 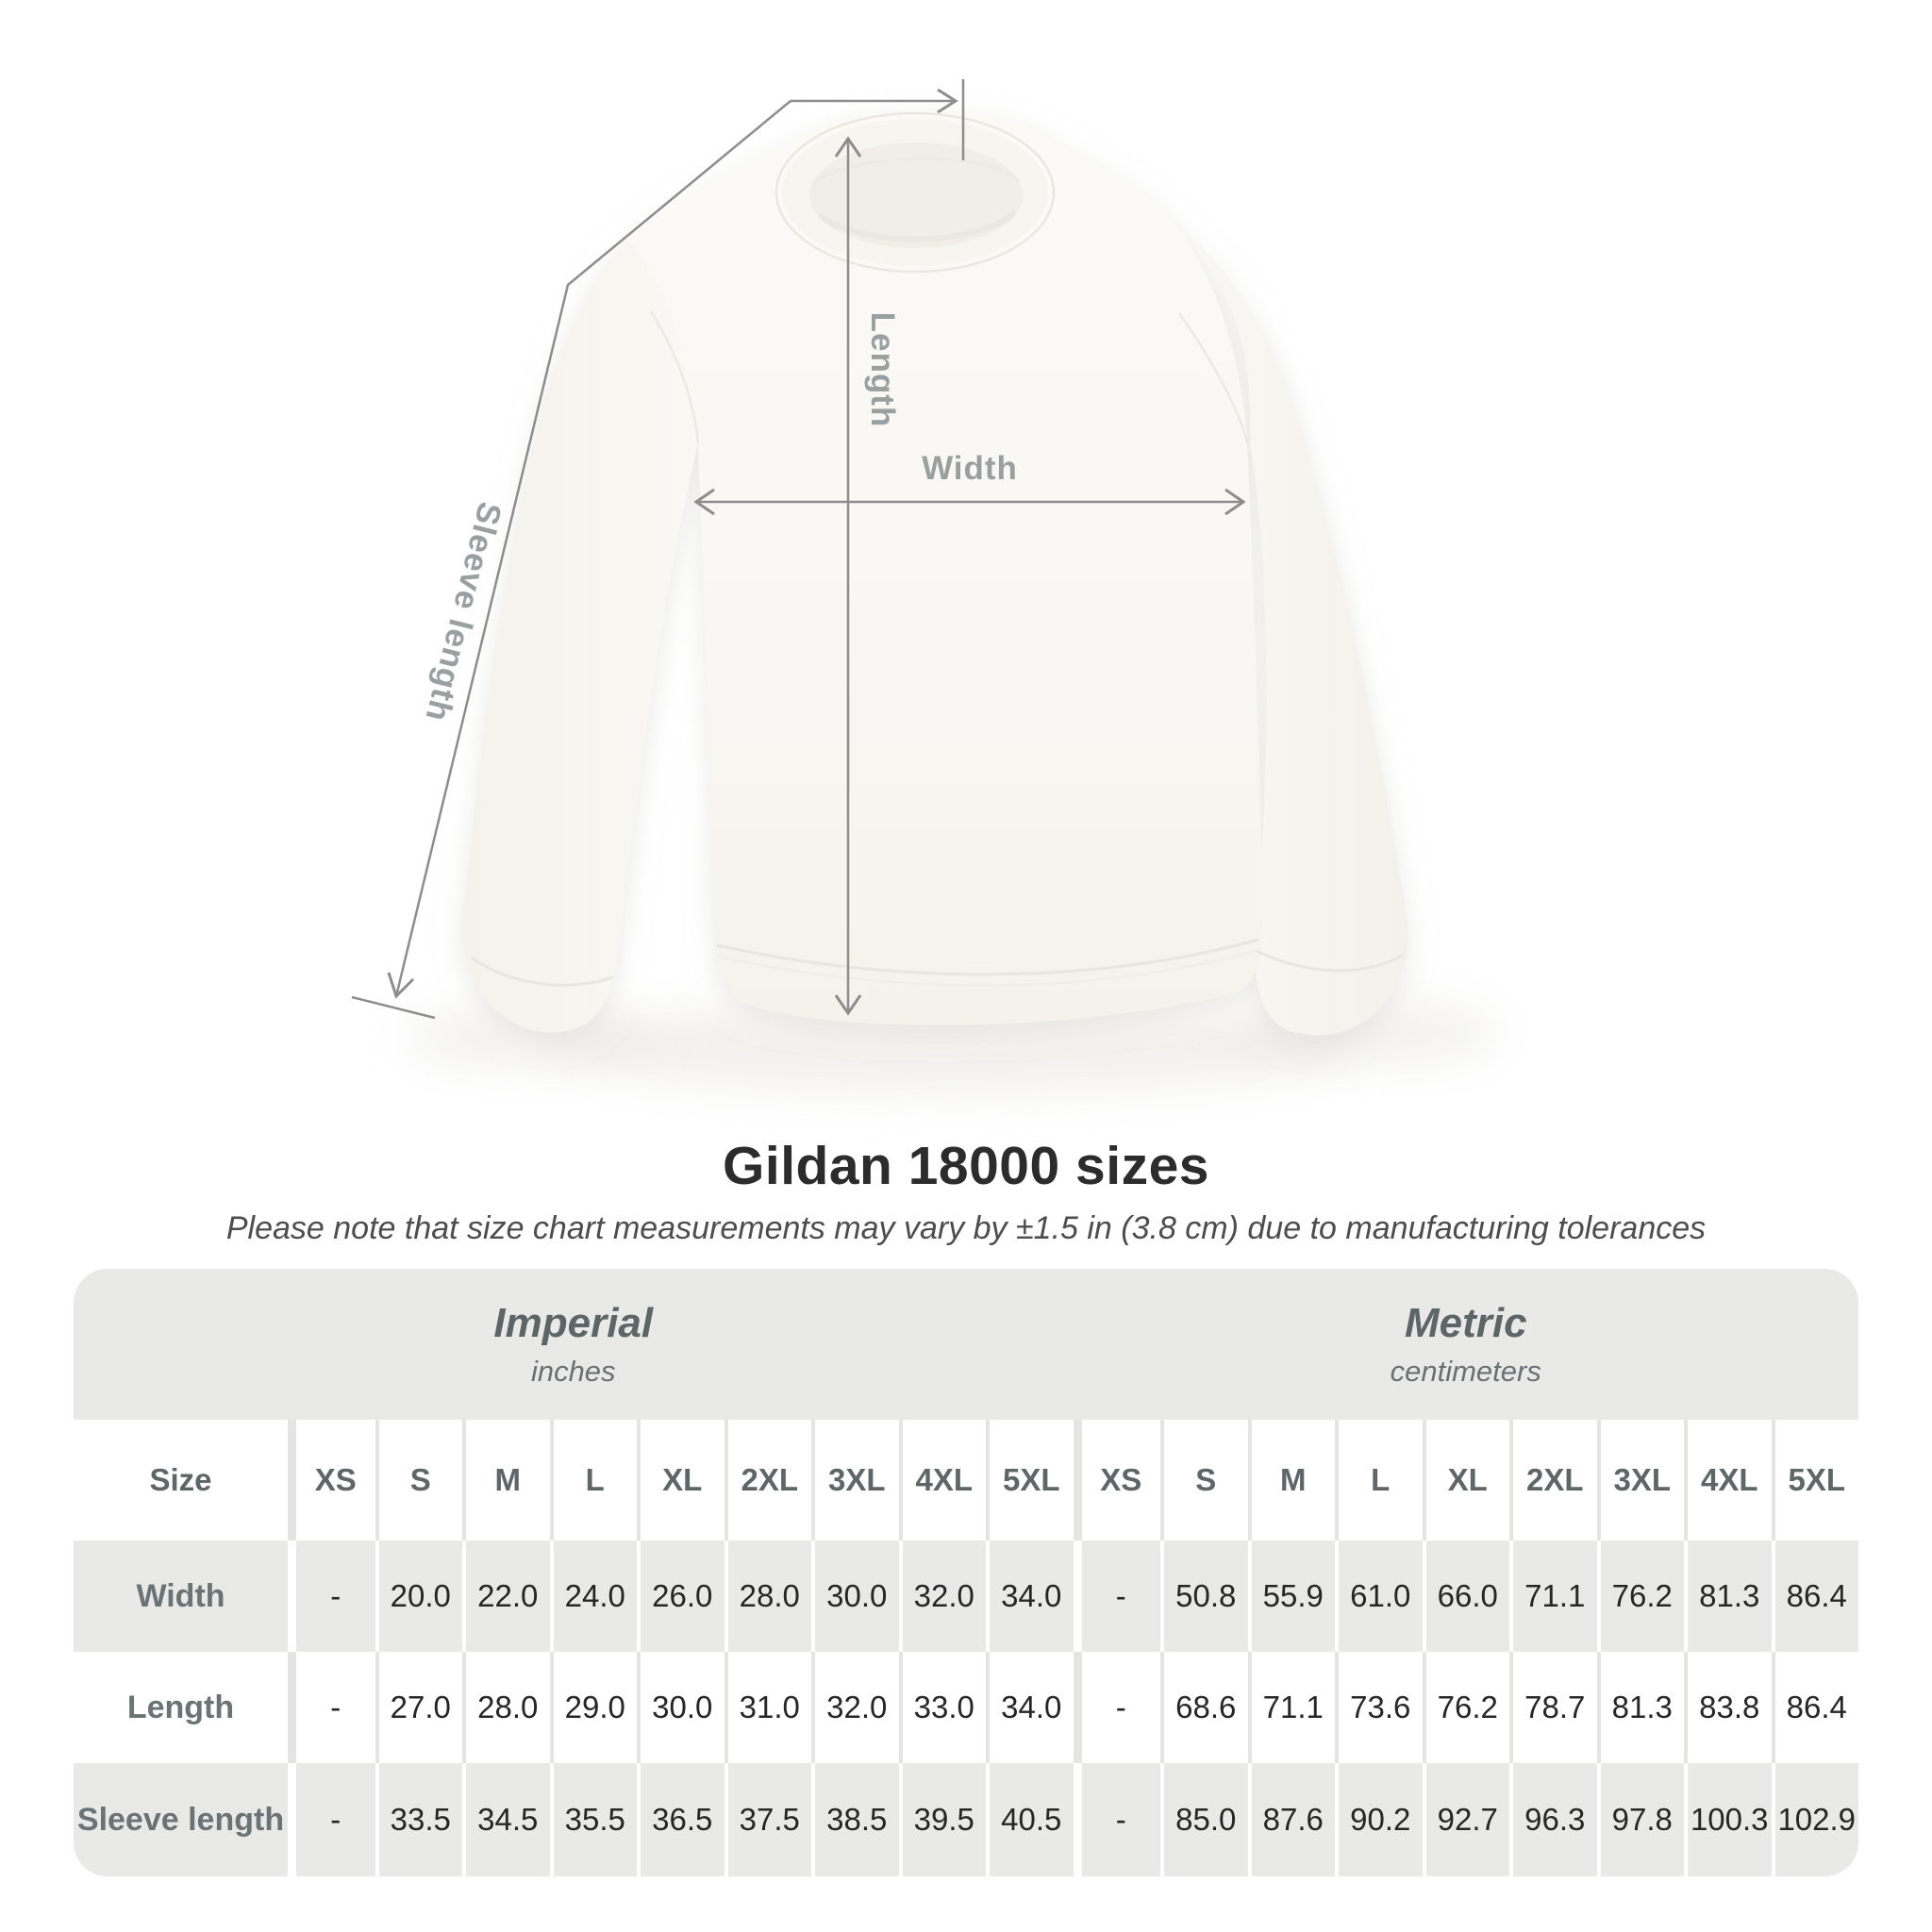 I want to click on col-header-4xl: 4XL, so click(x=942, y=1481).